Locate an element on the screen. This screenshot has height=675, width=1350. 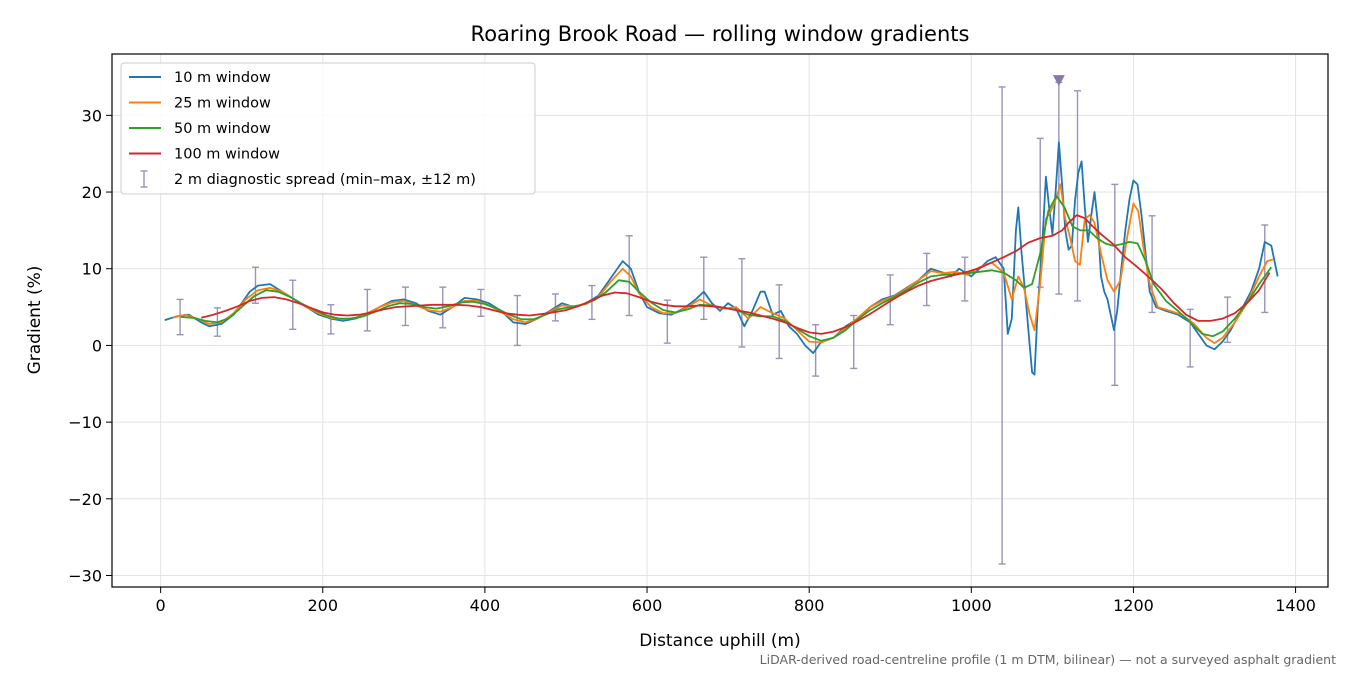
legend-label: 25 m window is located at coordinates (222, 104).